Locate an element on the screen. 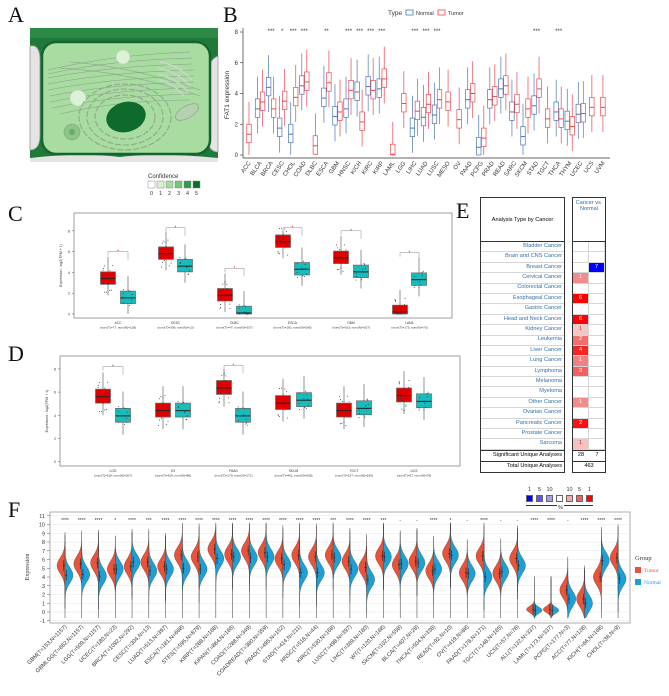 This screenshot has height=696, width=669. table-color-legend: 1 5 10 10 5 1% is located at coordinates (565, 500).